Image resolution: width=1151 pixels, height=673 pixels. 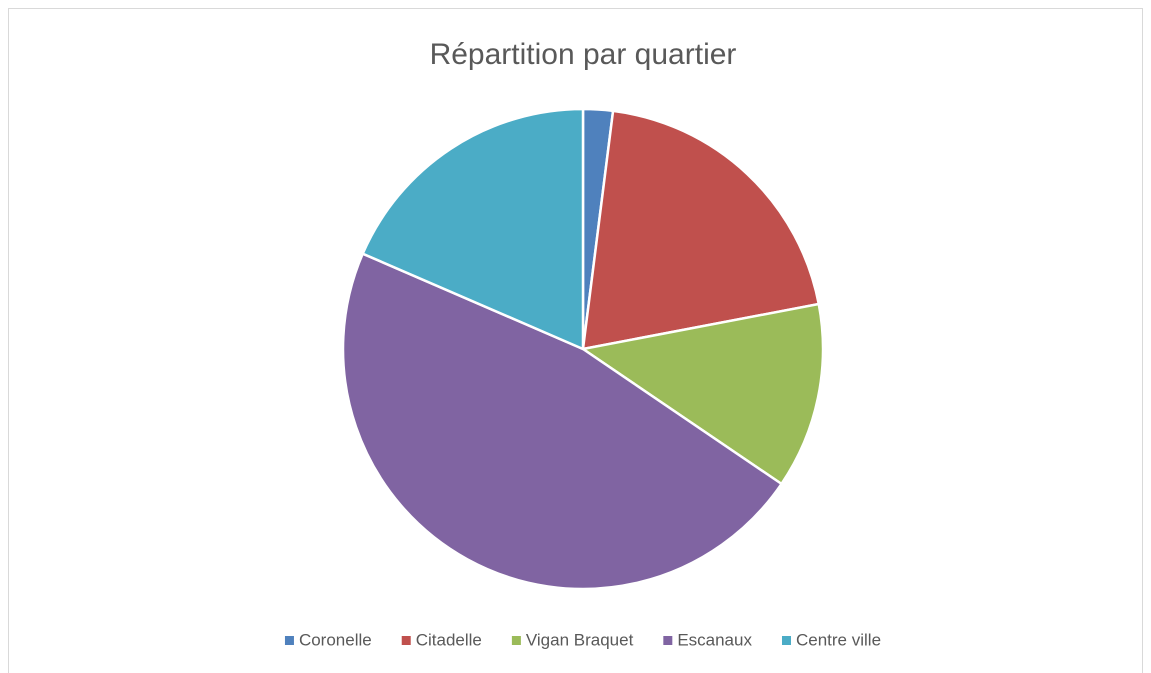 I want to click on legend-label: Citadelle, so click(x=449, y=639).